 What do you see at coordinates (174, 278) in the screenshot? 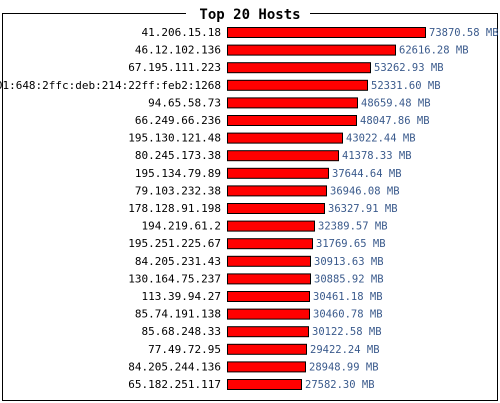
I see `host-label: 130.164.75.237` at bounding box center [174, 278].